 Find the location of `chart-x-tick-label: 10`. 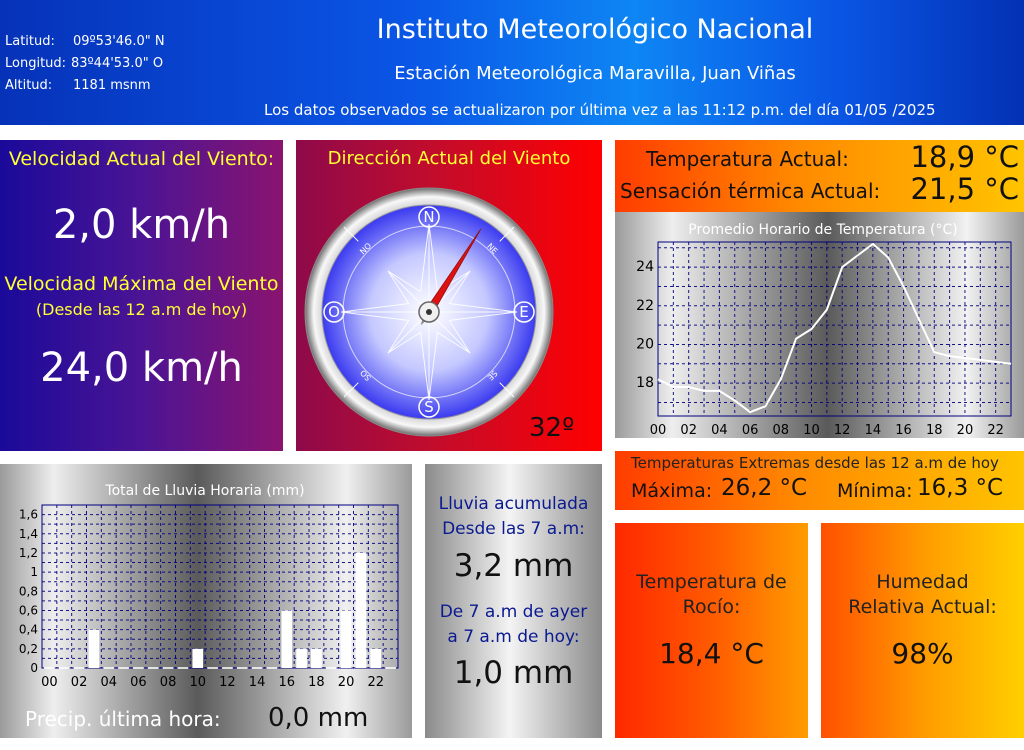

chart-x-tick-label: 10 is located at coordinates (811, 430).